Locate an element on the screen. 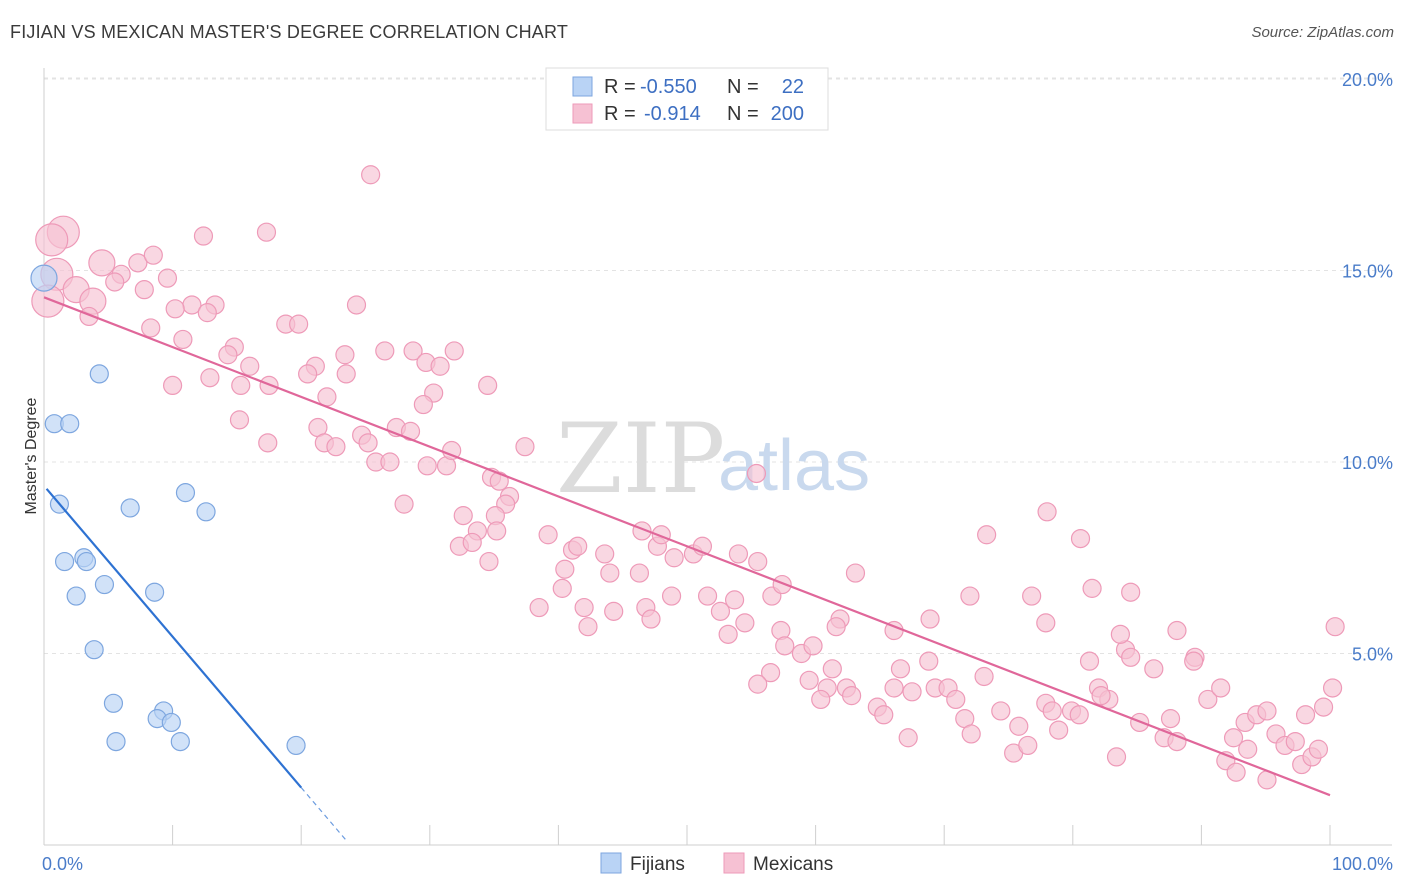 The width and height of the screenshot is (1406, 892). series-legend-label-mexicans: Mexicans is located at coordinates (793, 864).